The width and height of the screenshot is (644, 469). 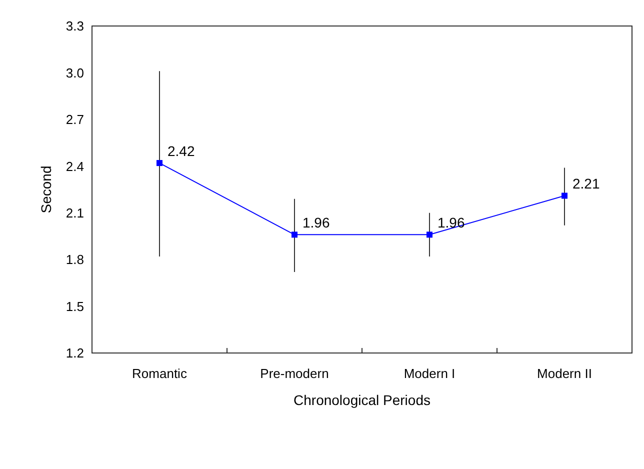 What do you see at coordinates (430, 374) in the screenshot?
I see `x-tick-label: Modern I` at bounding box center [430, 374].